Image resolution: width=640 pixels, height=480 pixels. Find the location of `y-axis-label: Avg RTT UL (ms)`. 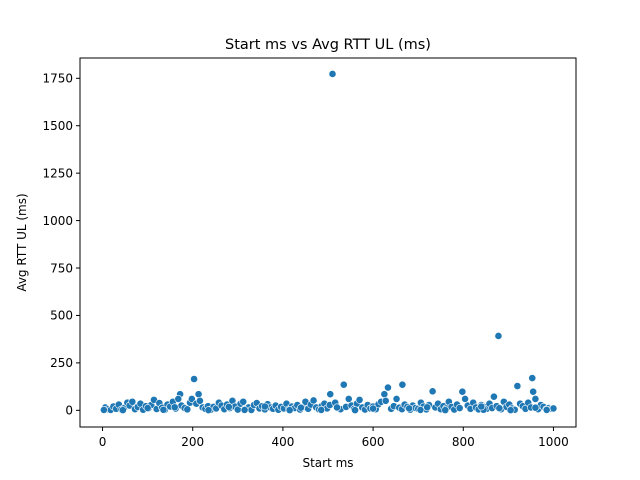

y-axis-label: Avg RTT UL (ms) is located at coordinates (22, 242).